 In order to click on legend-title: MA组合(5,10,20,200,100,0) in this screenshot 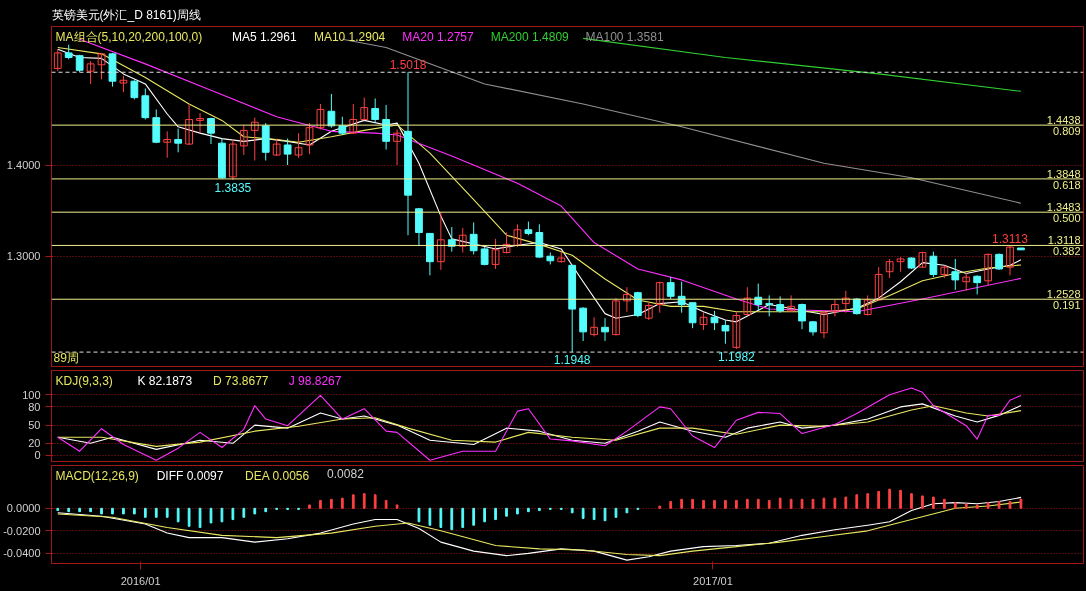, I will do `click(129, 36)`.